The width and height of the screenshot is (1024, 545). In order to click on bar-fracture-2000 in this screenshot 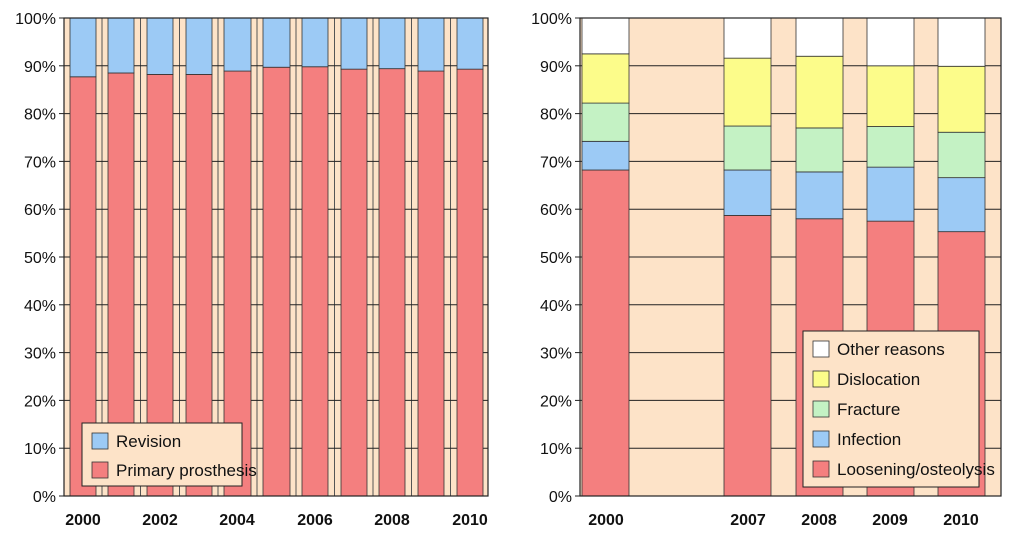, I will do `click(605, 122)`.